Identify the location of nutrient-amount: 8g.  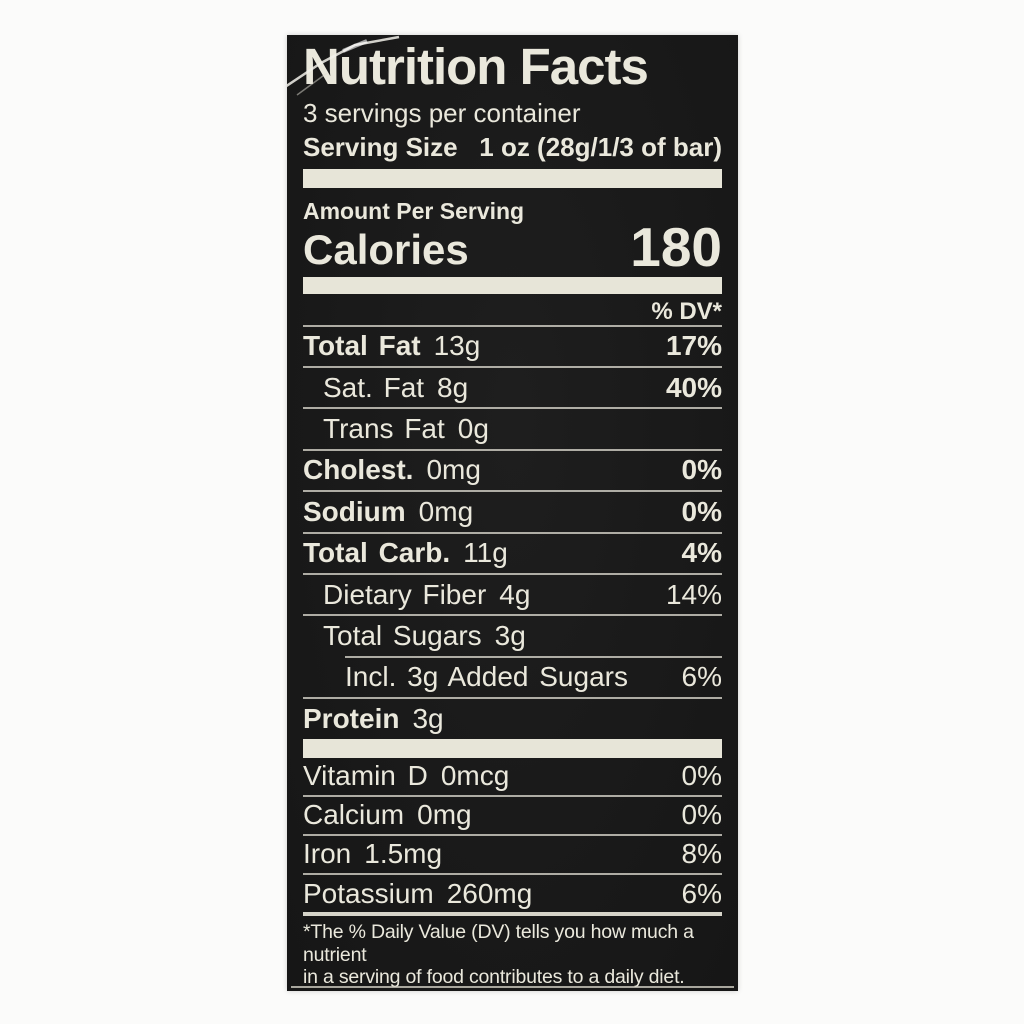
(453, 387).